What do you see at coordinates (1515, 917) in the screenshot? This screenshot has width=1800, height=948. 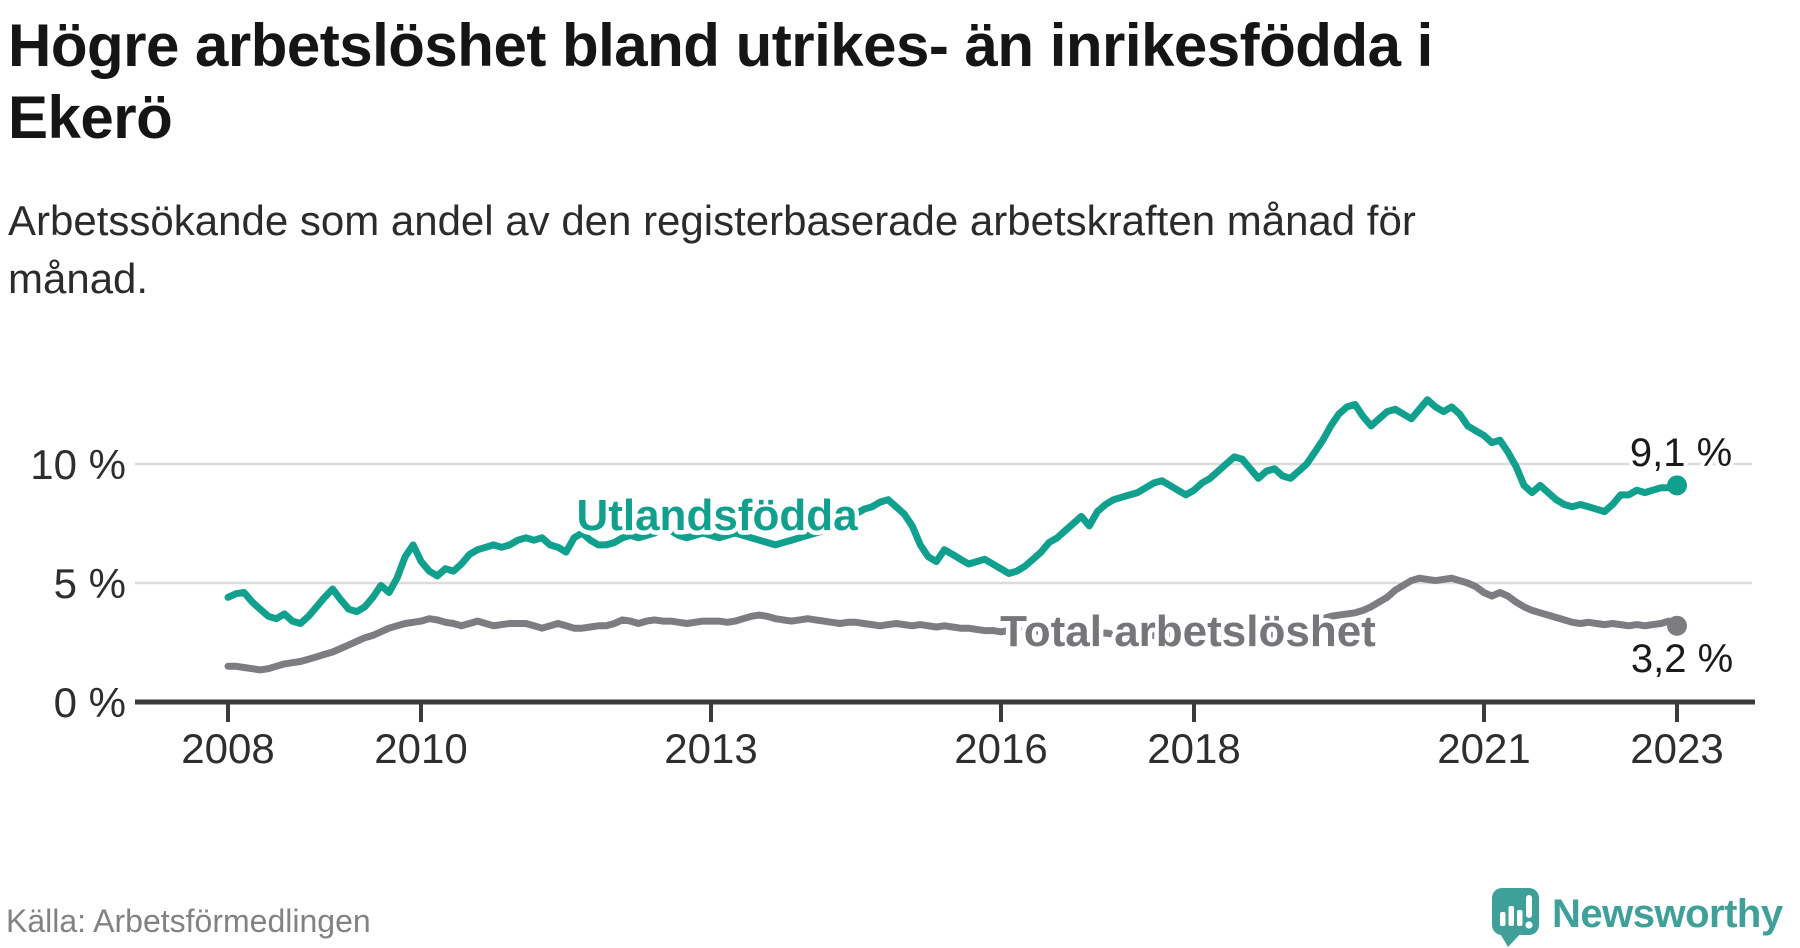 I see `newsworthy-logo-icon` at bounding box center [1515, 917].